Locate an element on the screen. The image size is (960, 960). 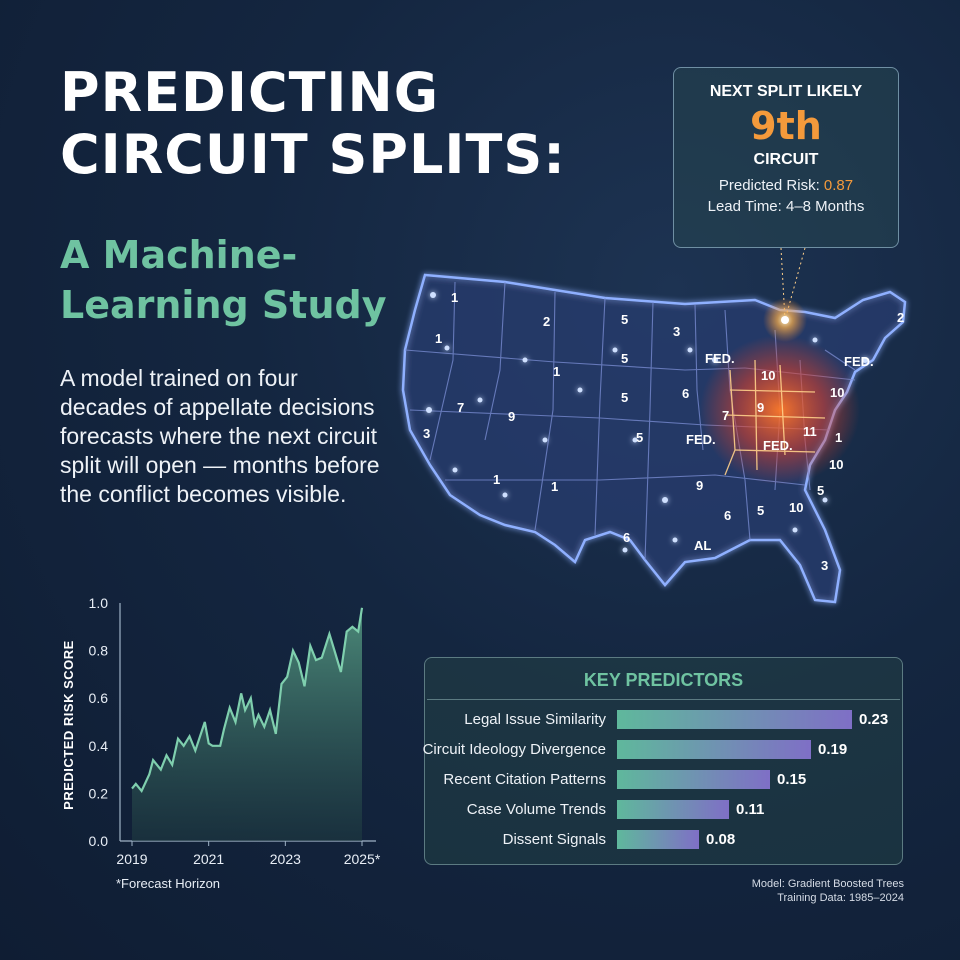
y-axis-label: PREDICTED RISK SCORE is located at coordinates (68, 725).